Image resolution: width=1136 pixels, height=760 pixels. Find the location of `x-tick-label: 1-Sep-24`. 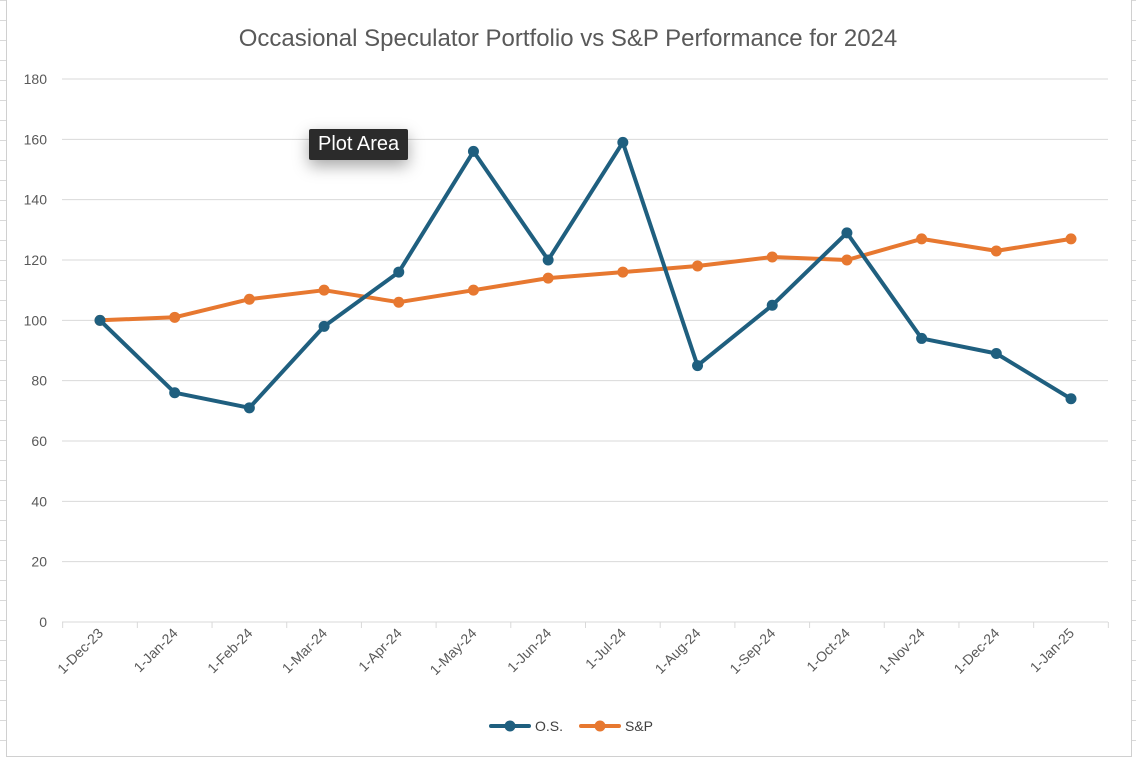

x-tick-label: 1-Sep-24 is located at coordinates (752, 651).